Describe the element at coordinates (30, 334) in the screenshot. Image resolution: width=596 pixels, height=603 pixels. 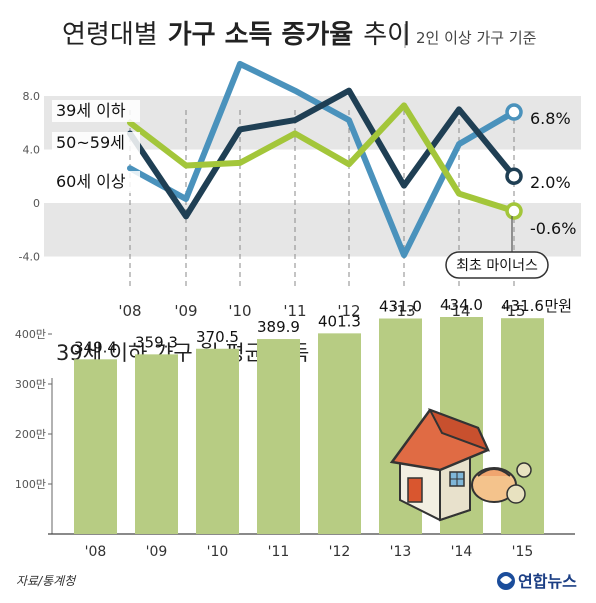
I see `bar-y-tick-label: 400만` at that location.